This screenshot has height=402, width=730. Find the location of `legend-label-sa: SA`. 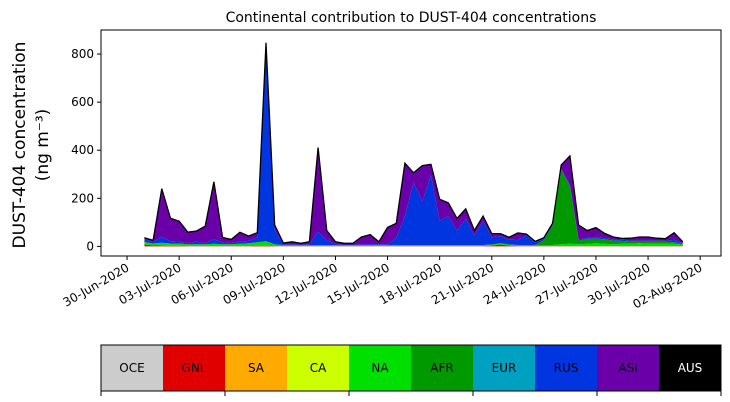

legend-label-sa: SA is located at coordinates (256, 368).